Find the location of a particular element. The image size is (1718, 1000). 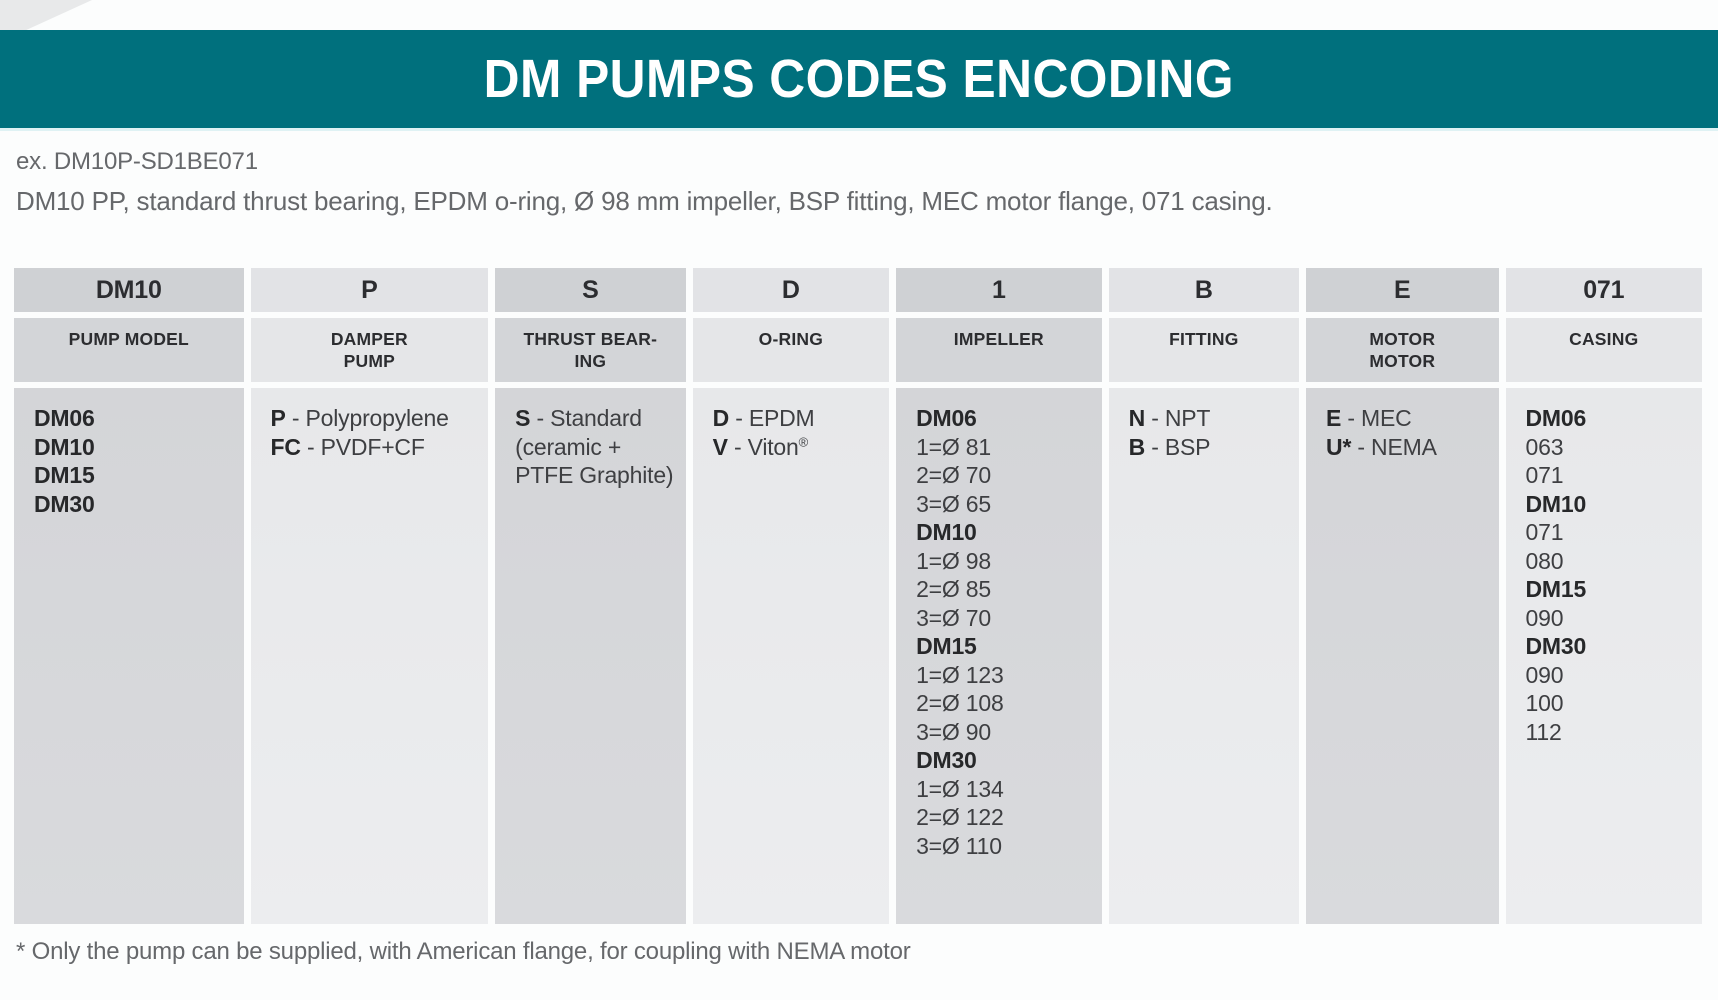

body-line: 2=Ø 108 is located at coordinates (960, 703).